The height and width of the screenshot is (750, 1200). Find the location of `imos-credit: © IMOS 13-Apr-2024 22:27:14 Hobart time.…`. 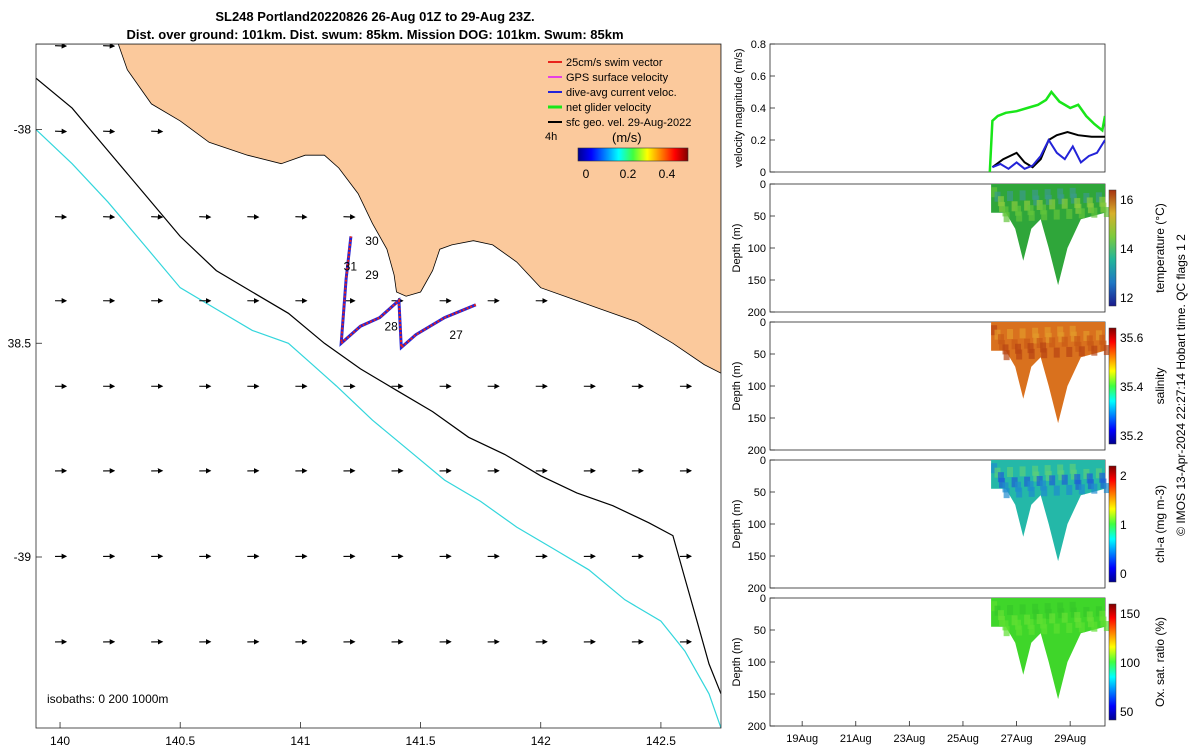

imos-credit: © IMOS 13-Apr-2024 22:27:14 Hobart time.… is located at coordinates (1181, 385).